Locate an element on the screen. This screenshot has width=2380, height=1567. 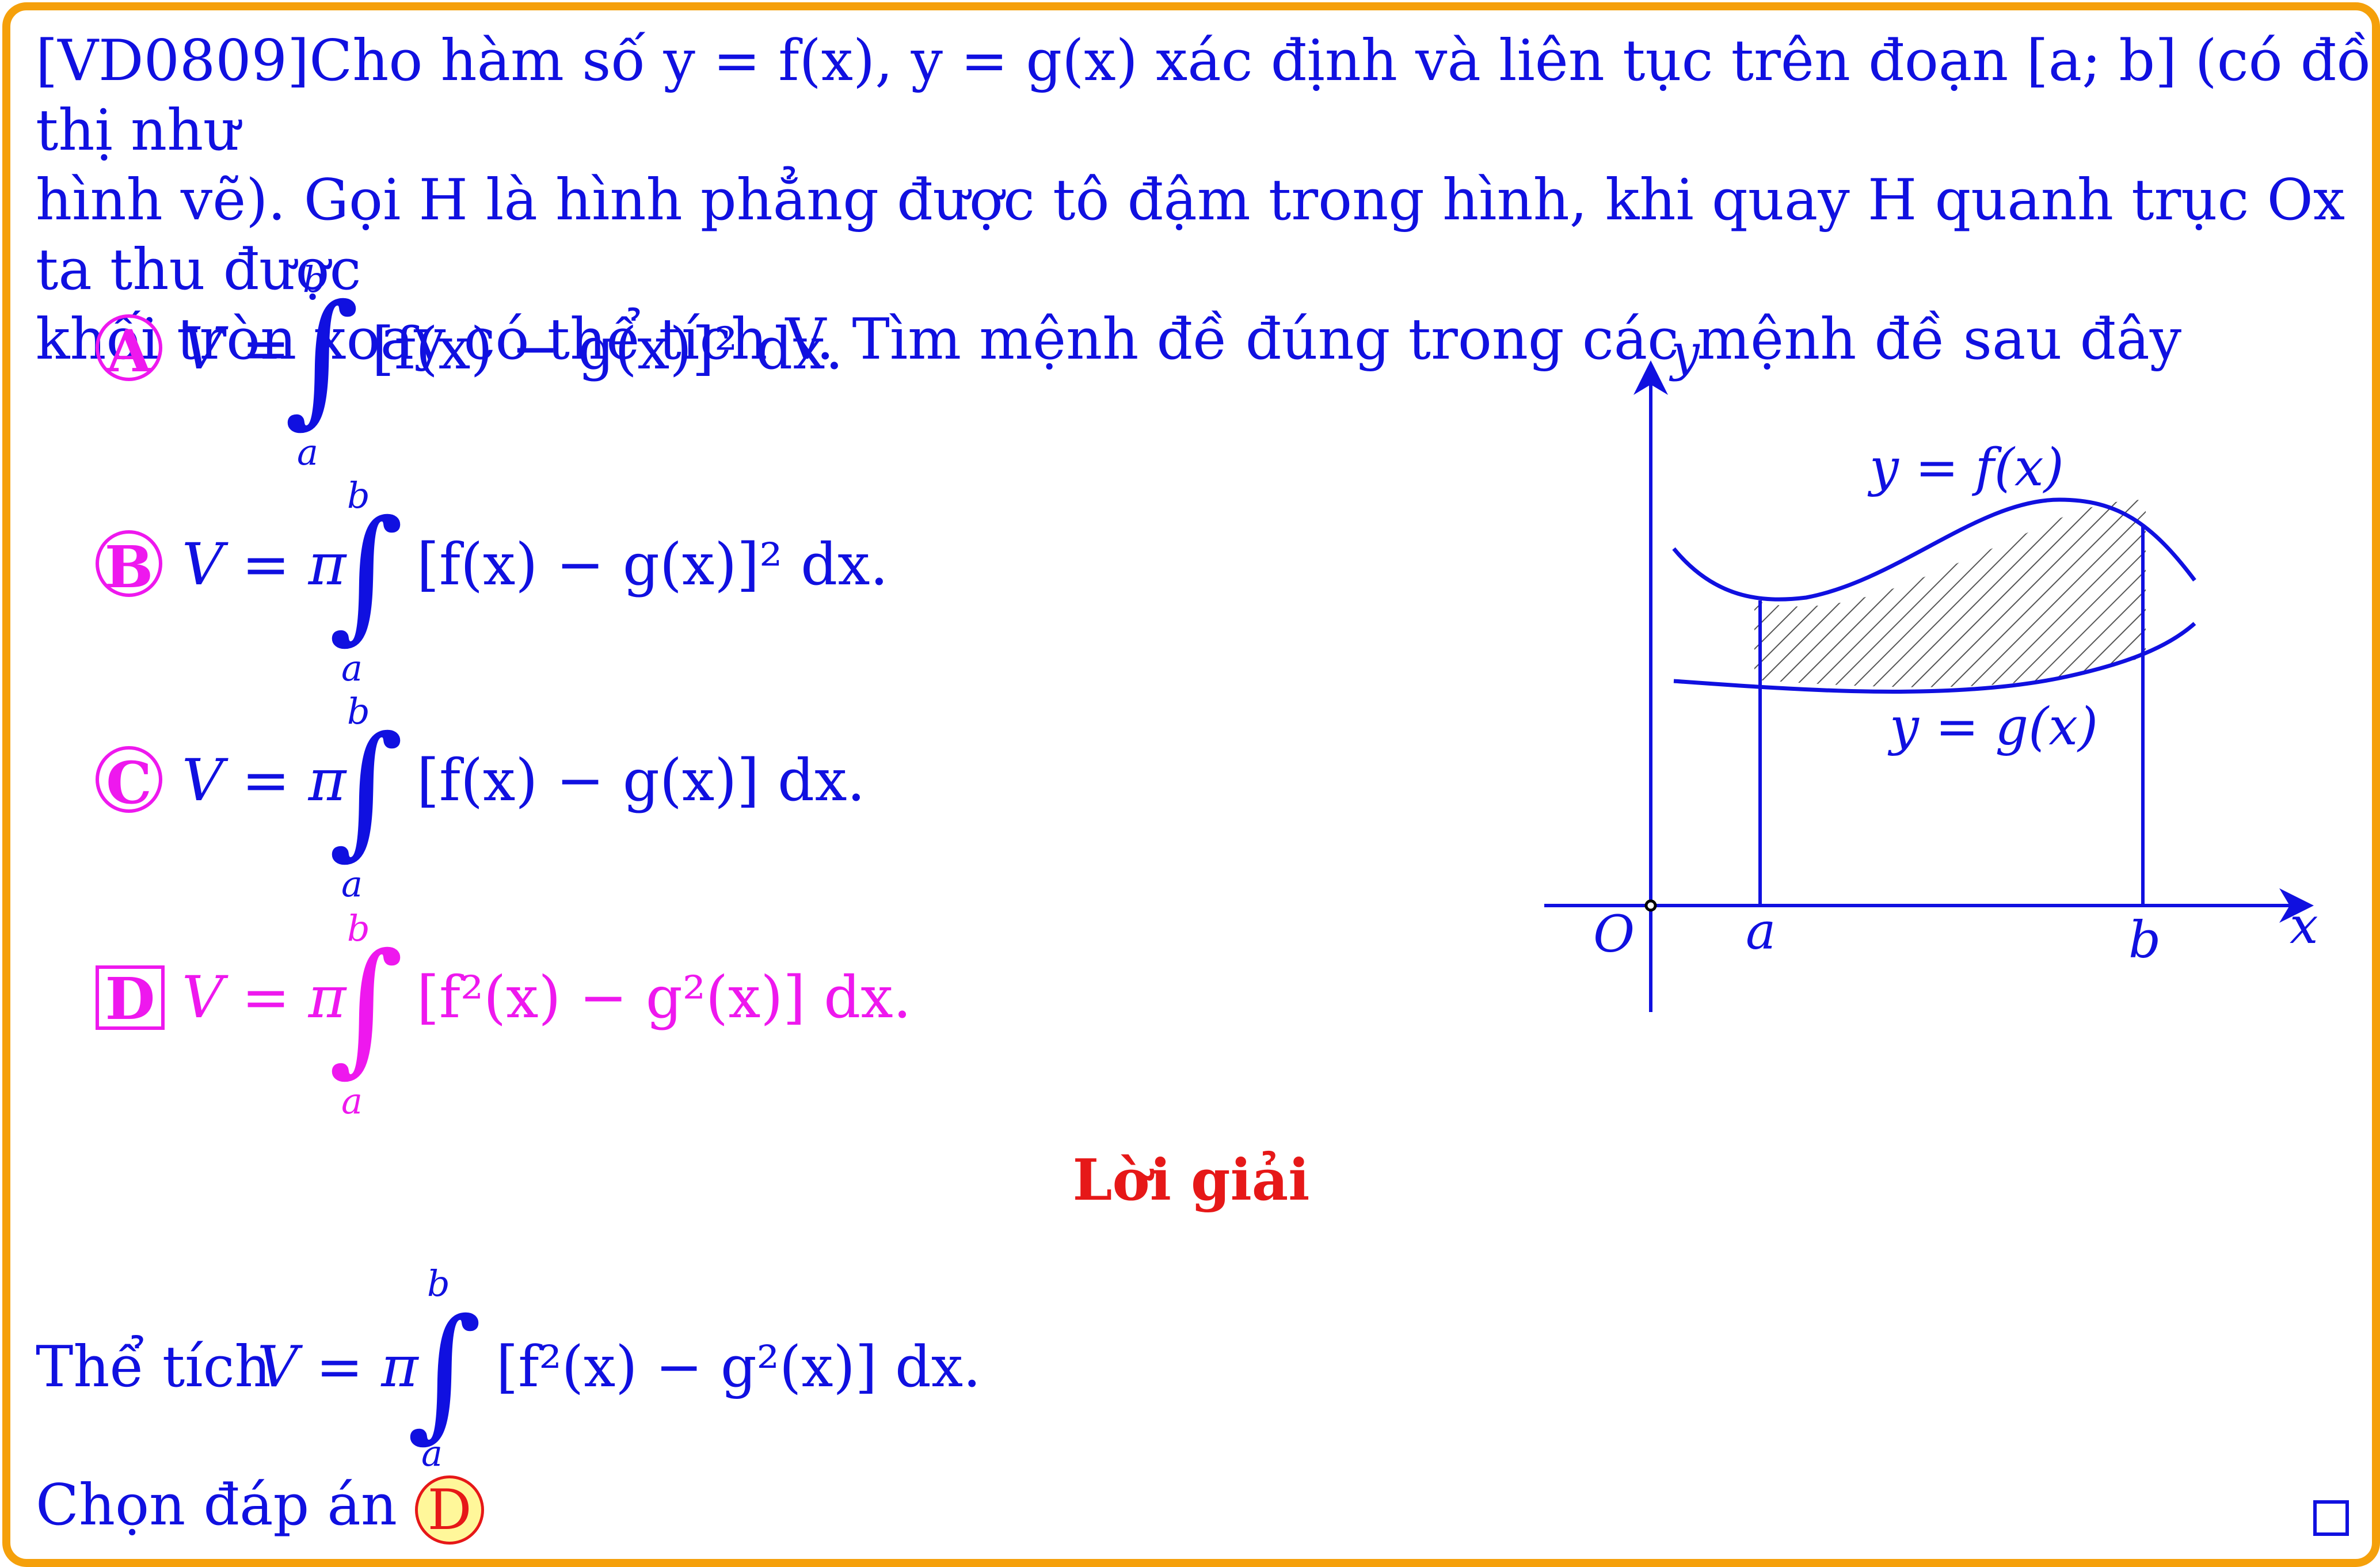
solution-formula: Thể tích V = π ∫ b a [f²(x) − g²(x)] dx. is located at coordinates (554, 1368).